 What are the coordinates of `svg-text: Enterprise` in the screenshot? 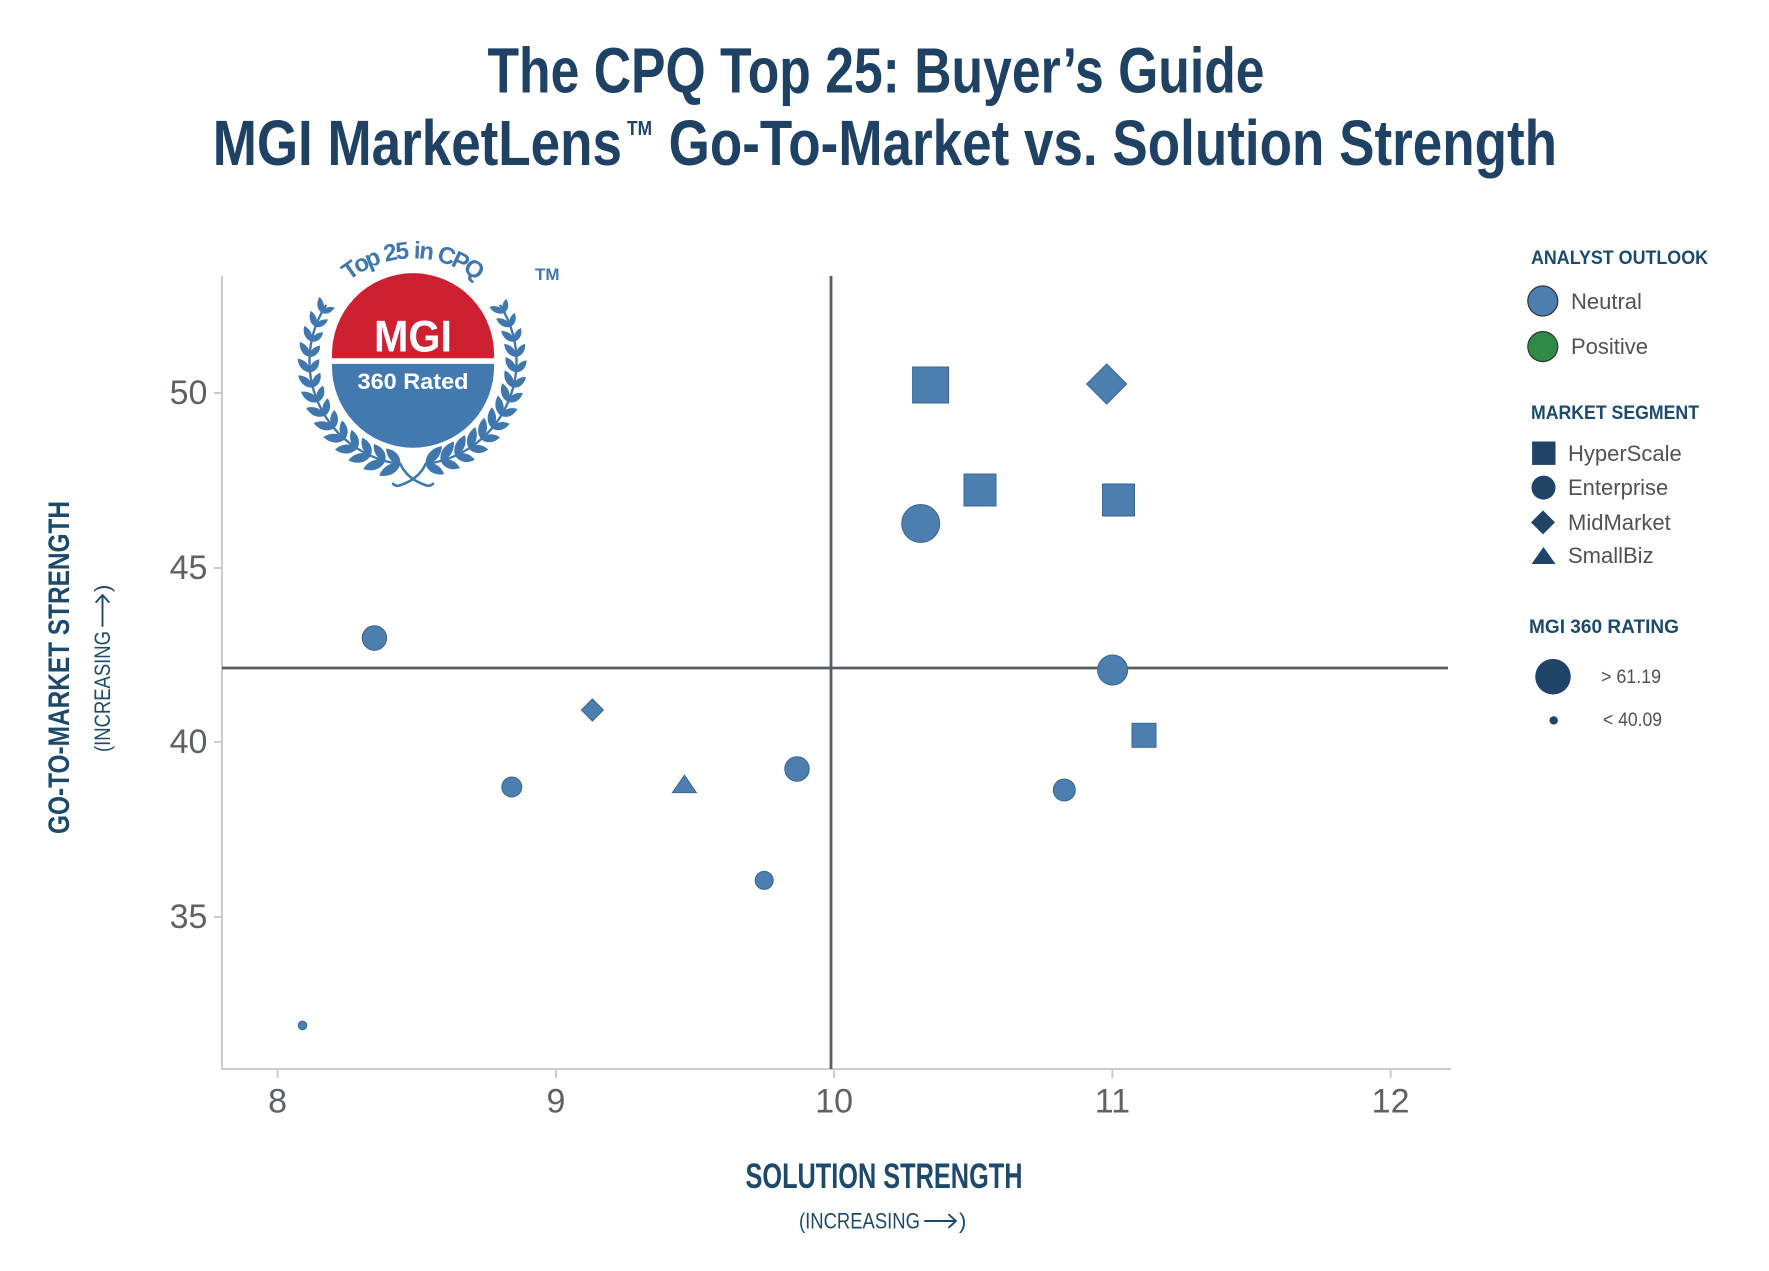 It's located at (1618, 487).